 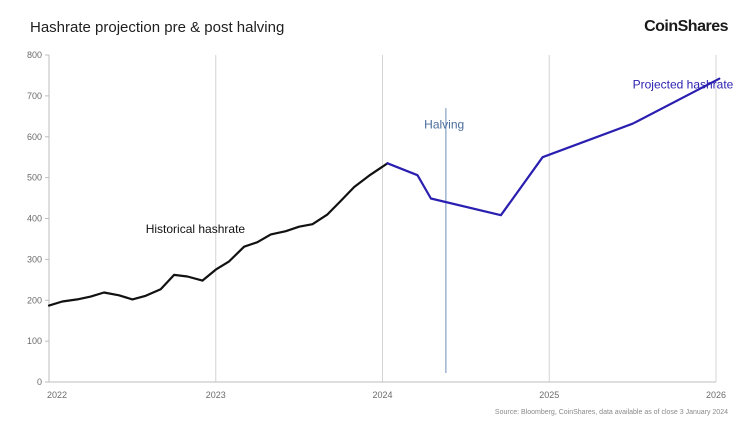 I want to click on y-tick-label: 500, so click(x=34, y=178).